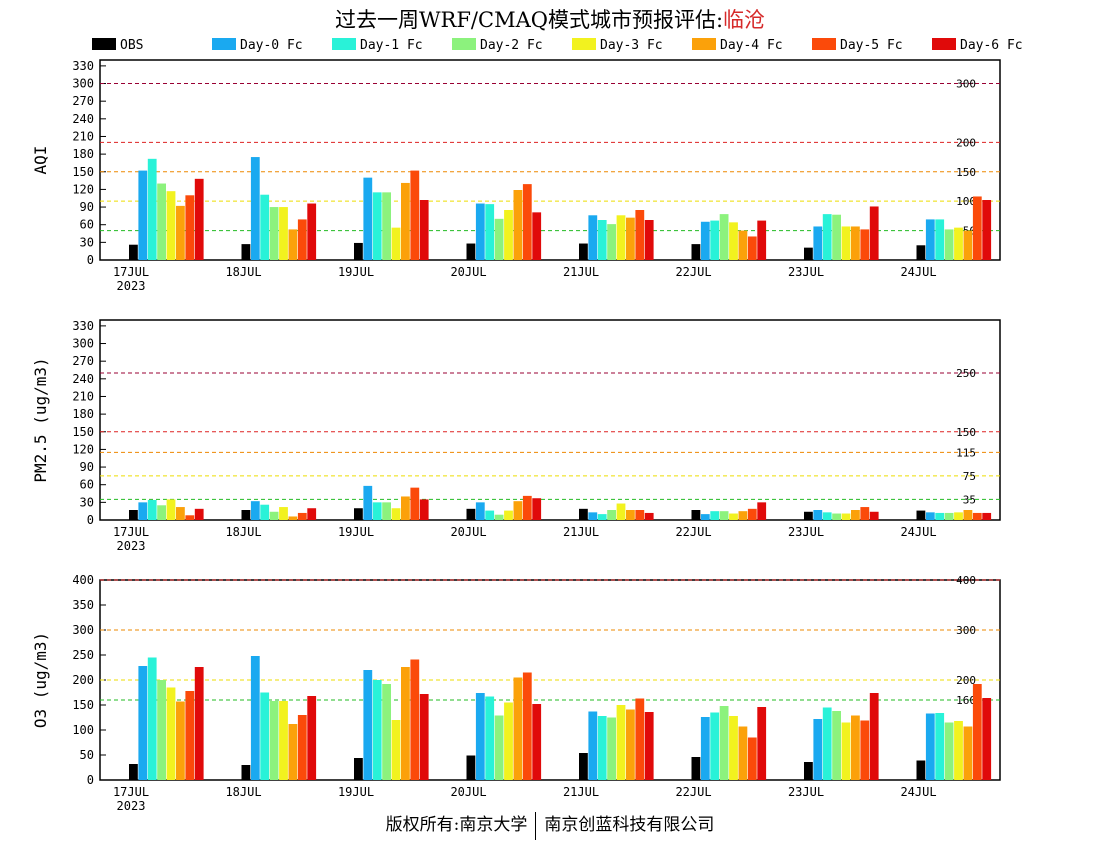 This screenshot has width=1100, height=850. What do you see at coordinates (818, 749) in the screenshot?
I see `bar-p2-c6-s1` at bounding box center [818, 749].